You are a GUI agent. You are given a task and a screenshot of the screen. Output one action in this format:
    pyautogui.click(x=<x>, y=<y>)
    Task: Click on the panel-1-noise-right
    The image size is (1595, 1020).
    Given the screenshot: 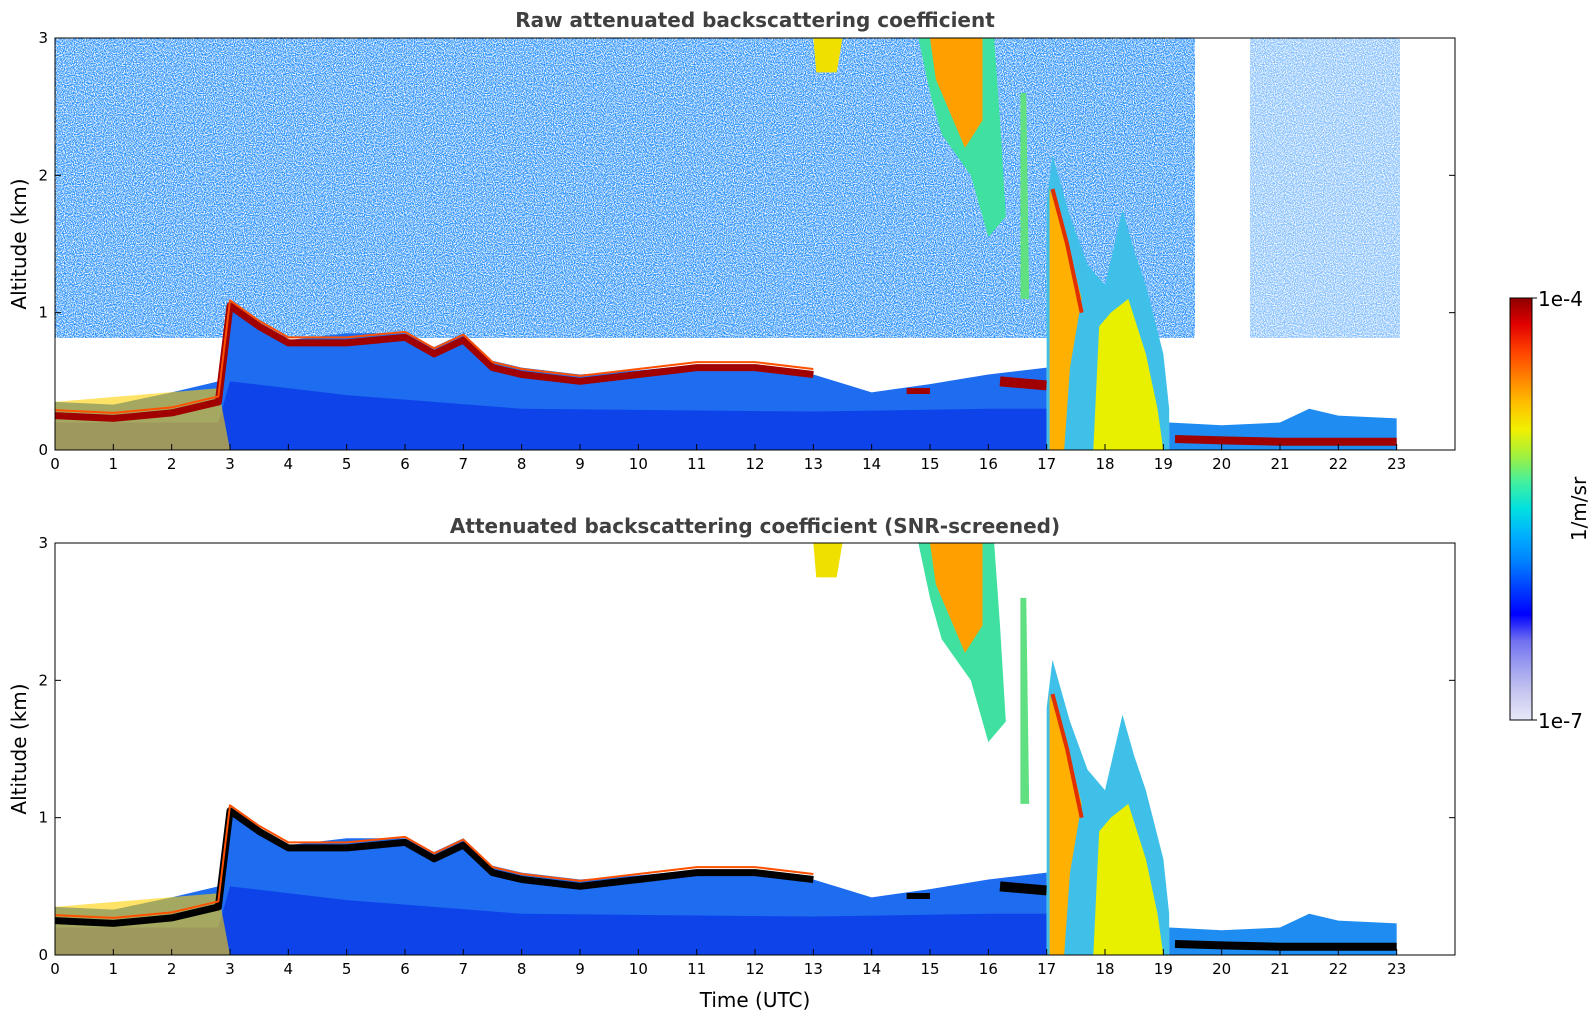 What is the action you would take?
    pyautogui.click(x=1325, y=188)
    